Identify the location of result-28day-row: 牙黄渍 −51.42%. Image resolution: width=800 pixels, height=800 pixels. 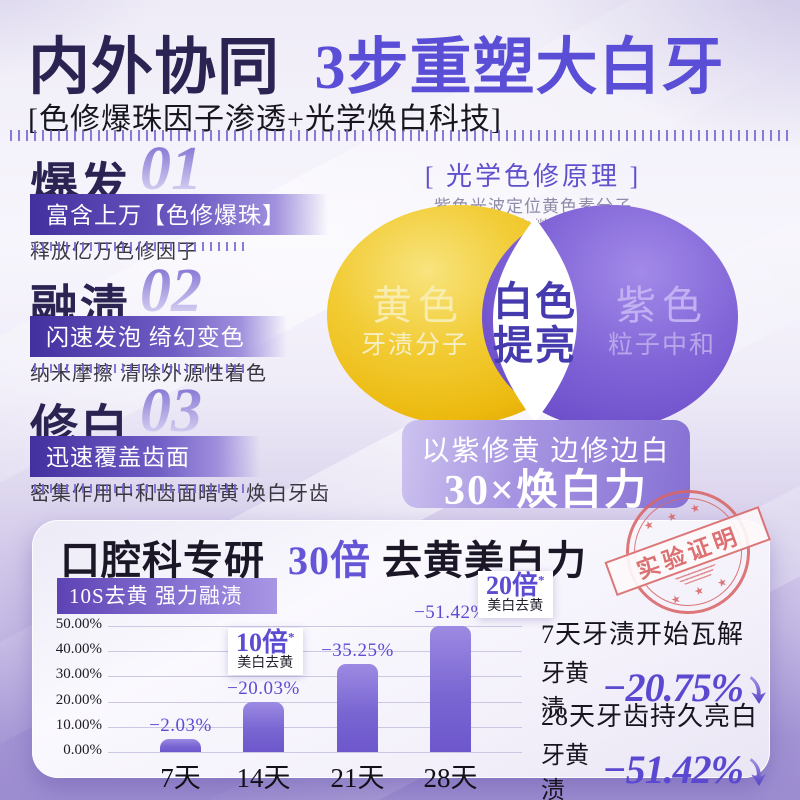
(655, 767).